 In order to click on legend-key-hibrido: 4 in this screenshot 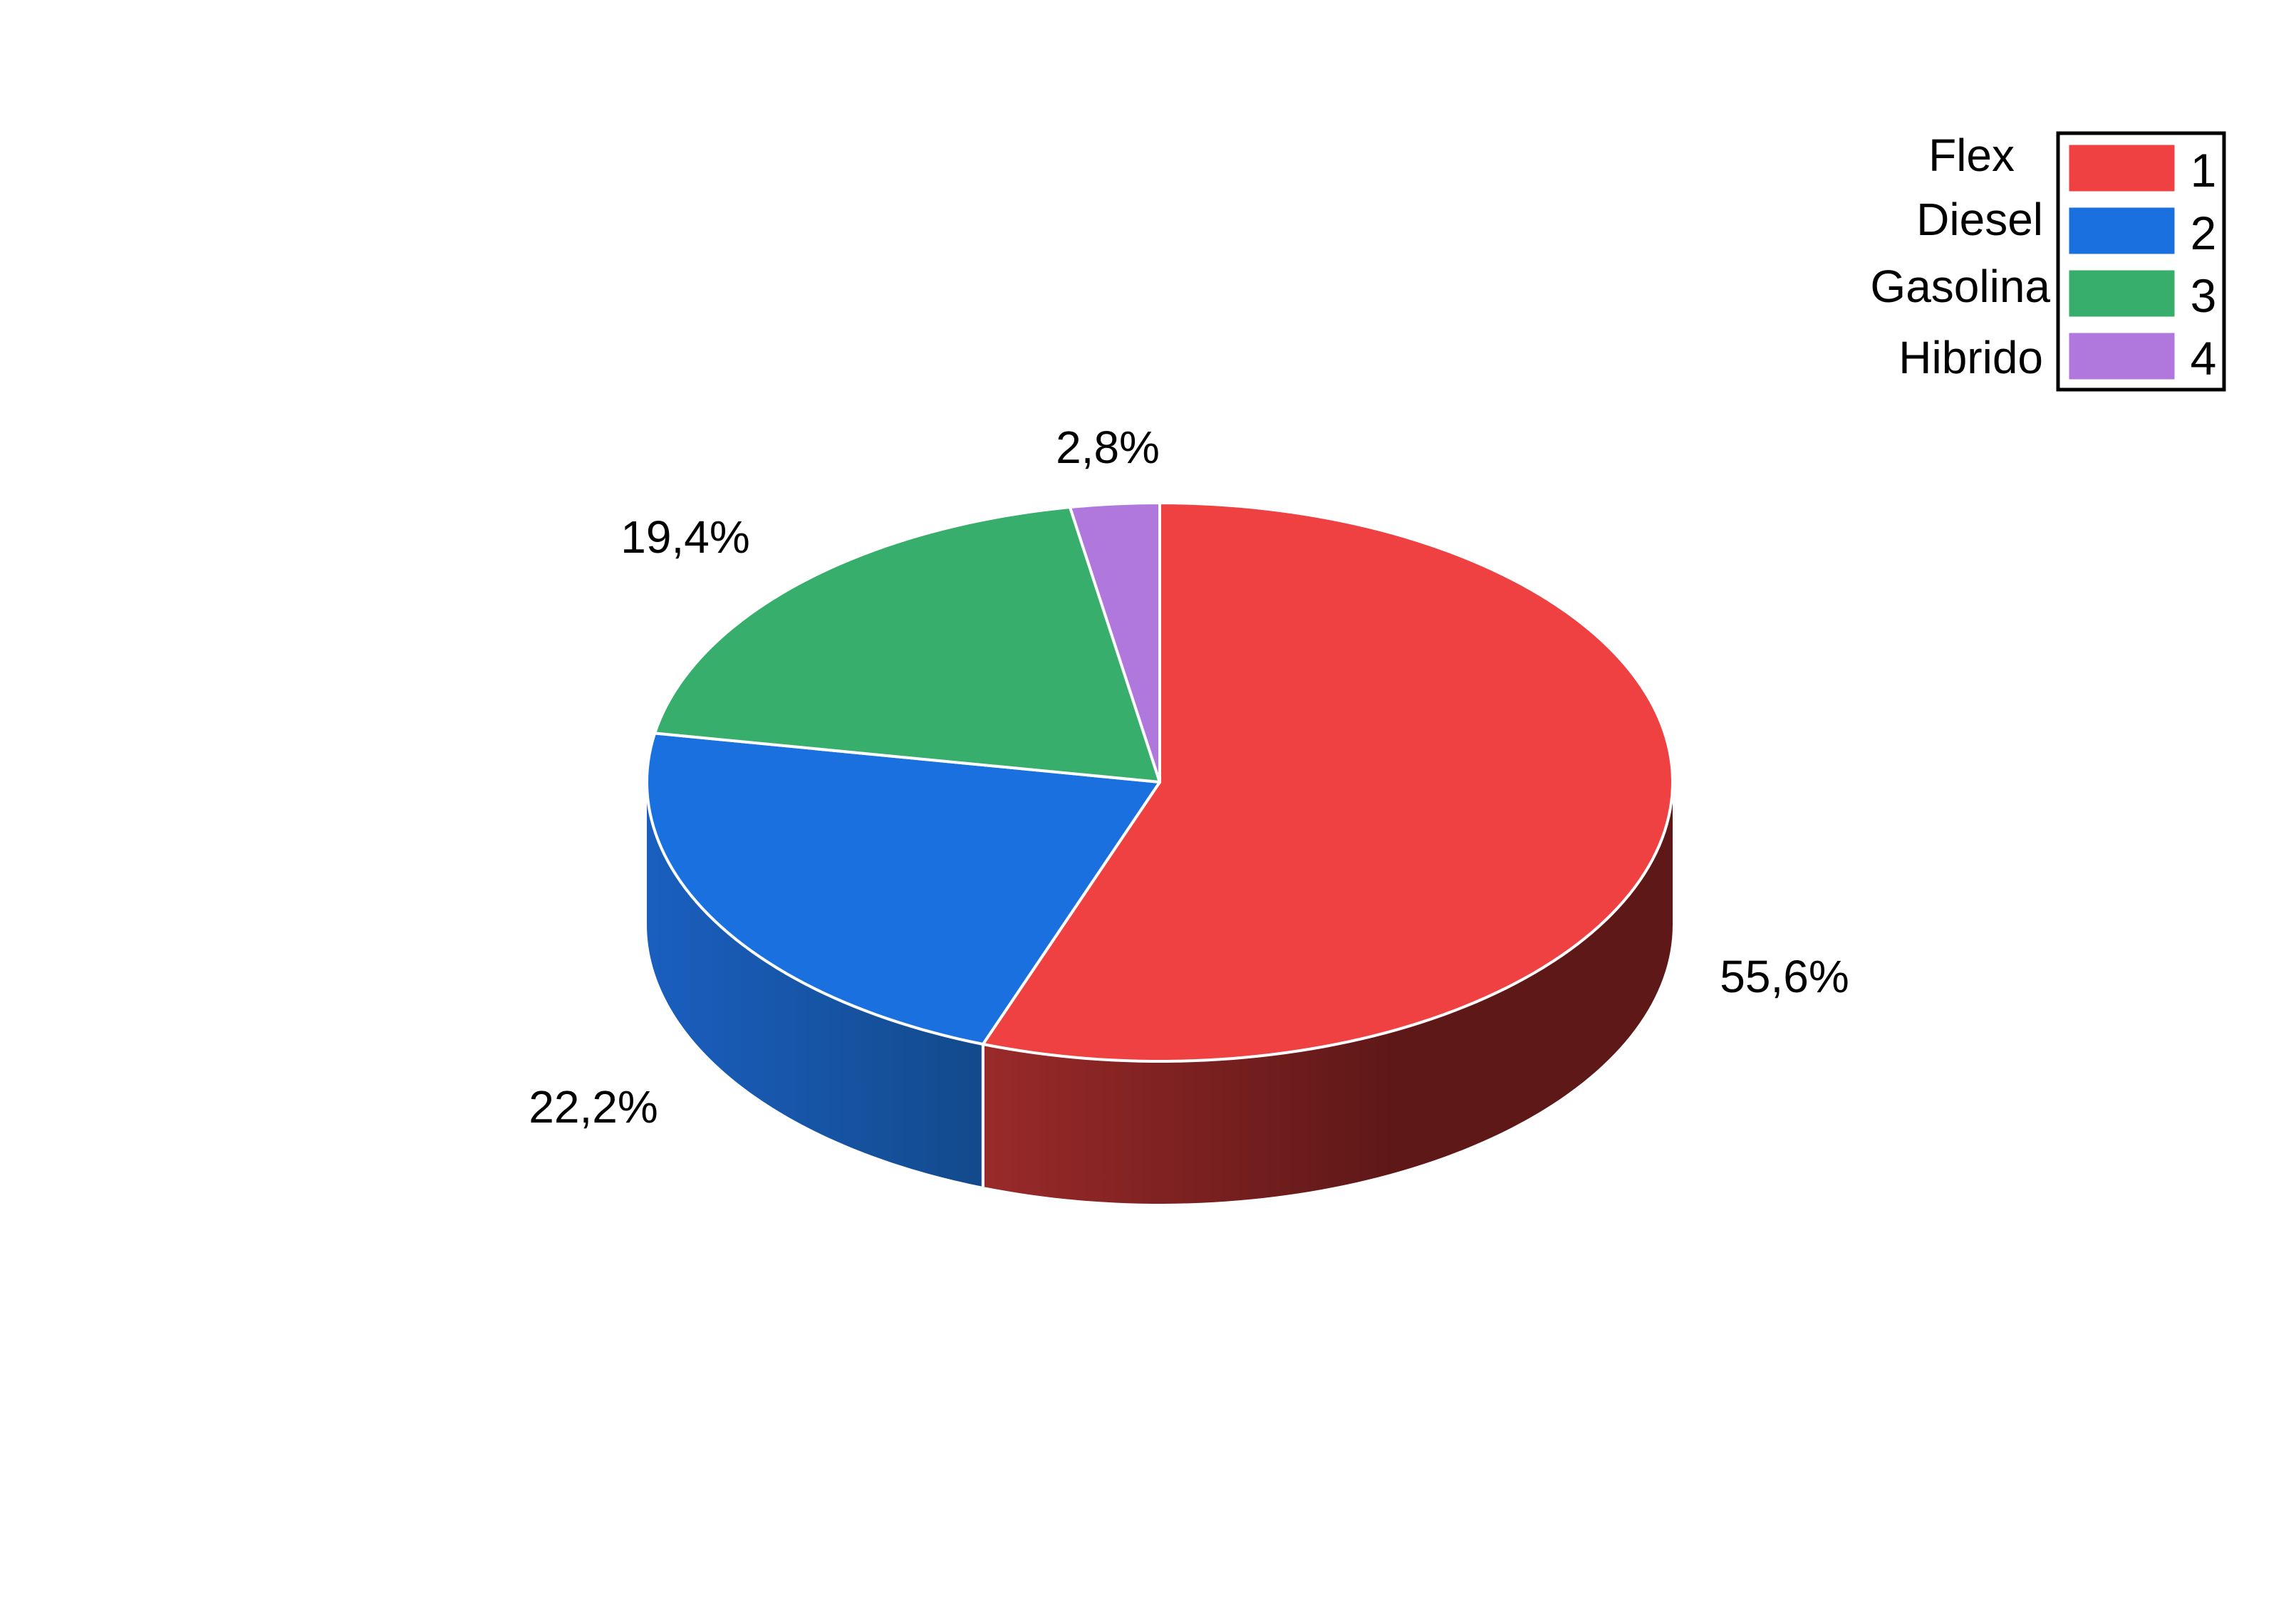, I will do `click(2204, 358)`.